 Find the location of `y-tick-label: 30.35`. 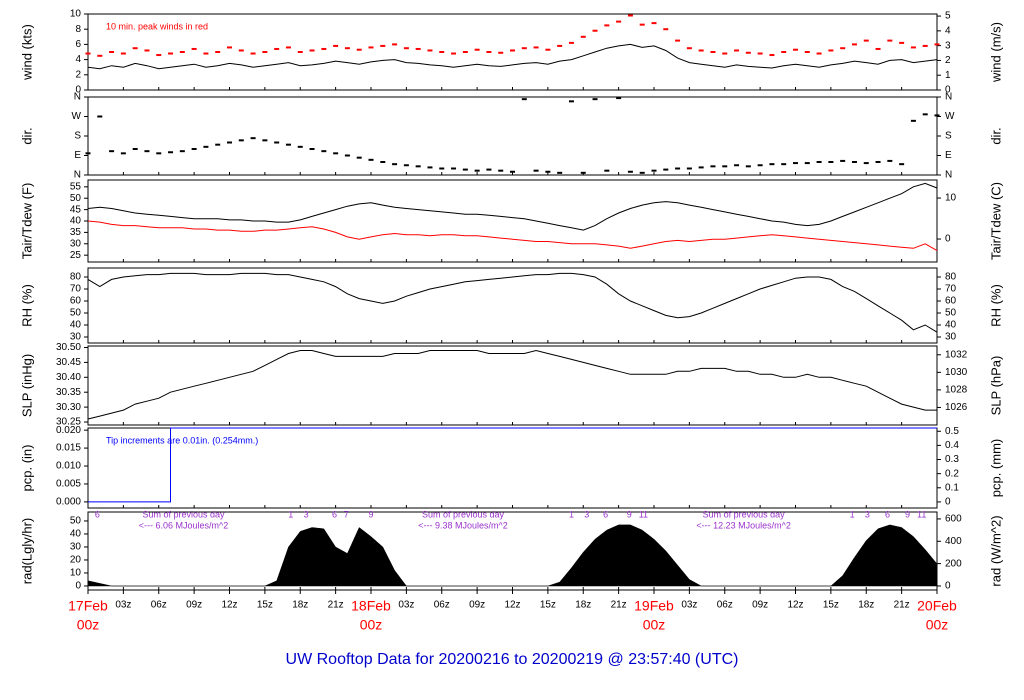

y-tick-label: 30.35 is located at coordinates (68, 392).